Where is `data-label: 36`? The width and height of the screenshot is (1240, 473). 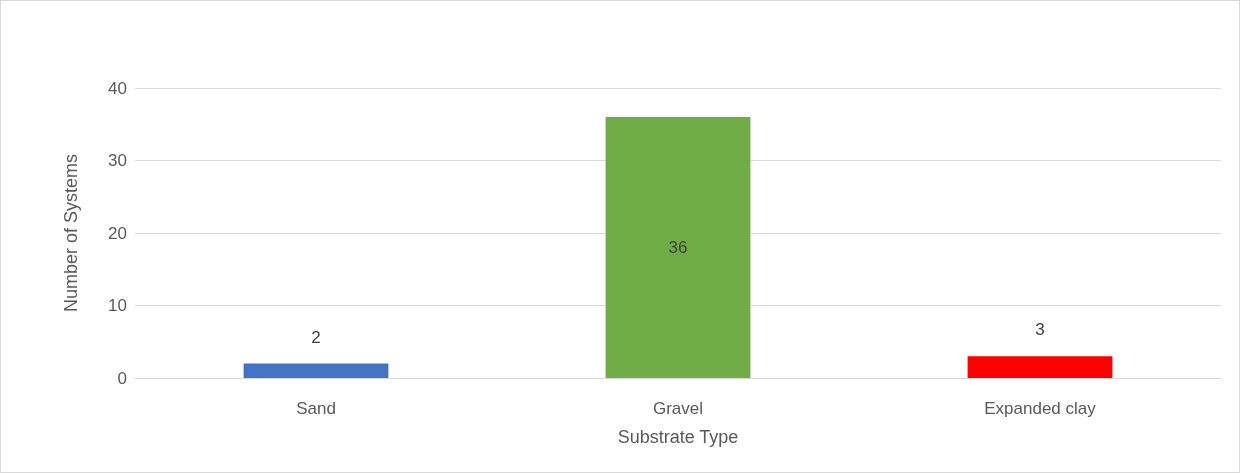
data-label: 36 is located at coordinates (678, 247).